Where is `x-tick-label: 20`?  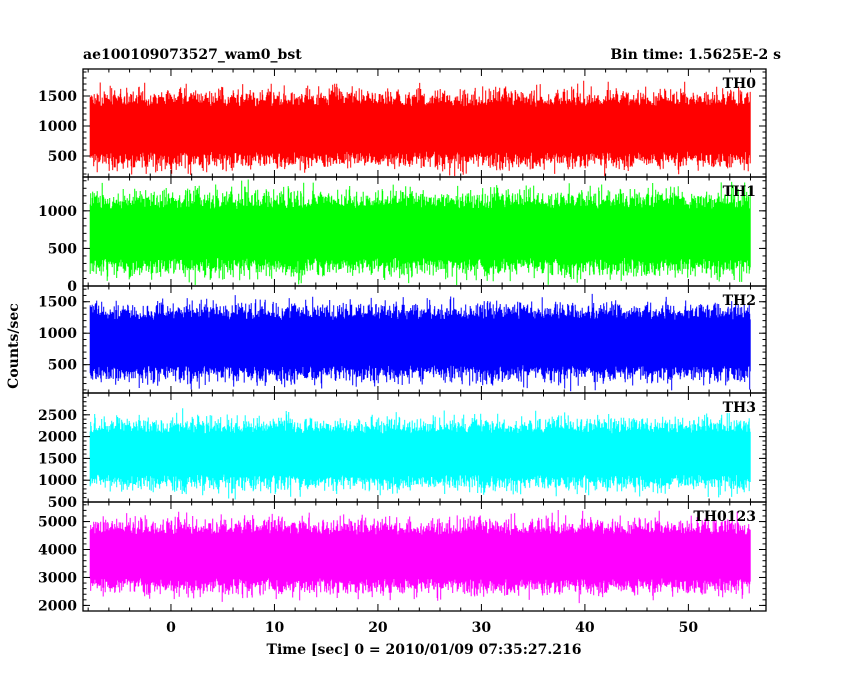 x-tick-label: 20 is located at coordinates (378, 628).